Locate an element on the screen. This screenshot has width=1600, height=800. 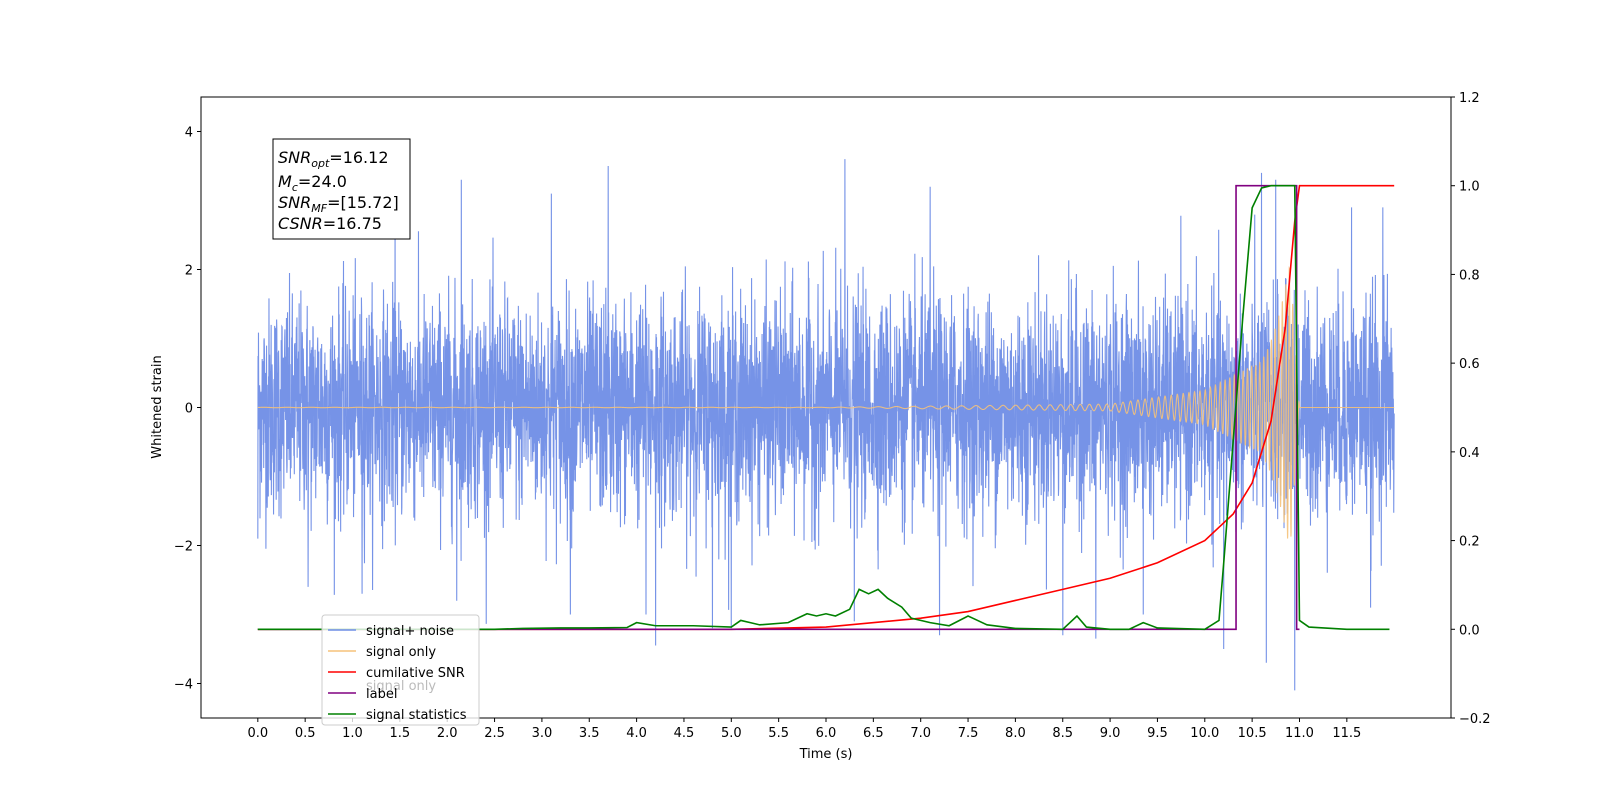
y-tick-label-left: −2 is located at coordinates (183, 547).